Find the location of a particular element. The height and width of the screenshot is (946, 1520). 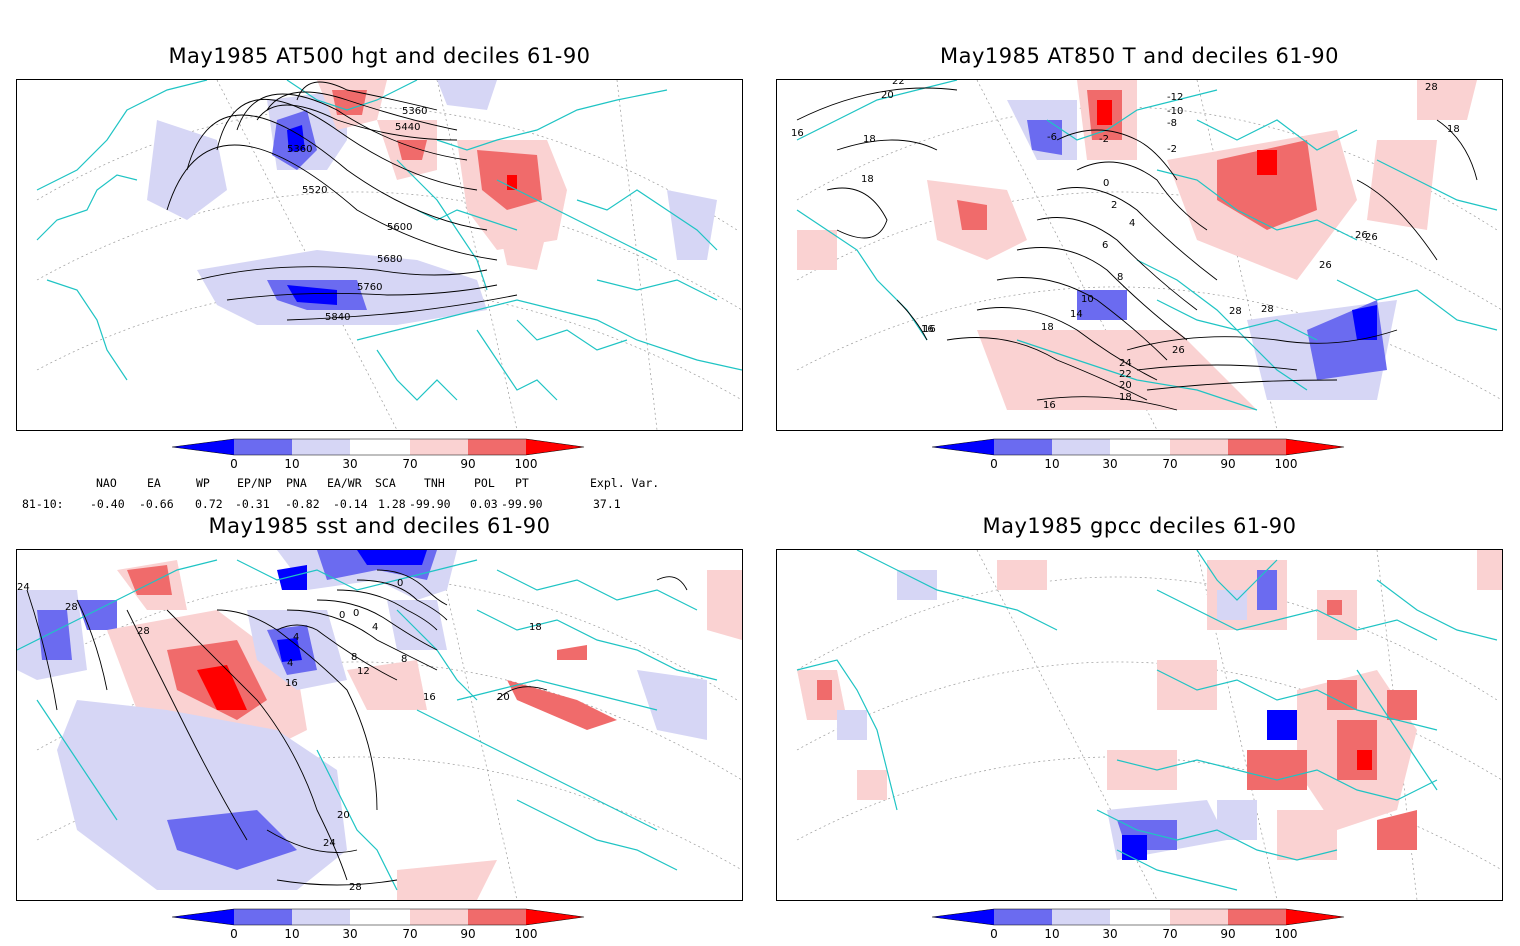

index-header-tnh: TNH is located at coordinates (434, 483).